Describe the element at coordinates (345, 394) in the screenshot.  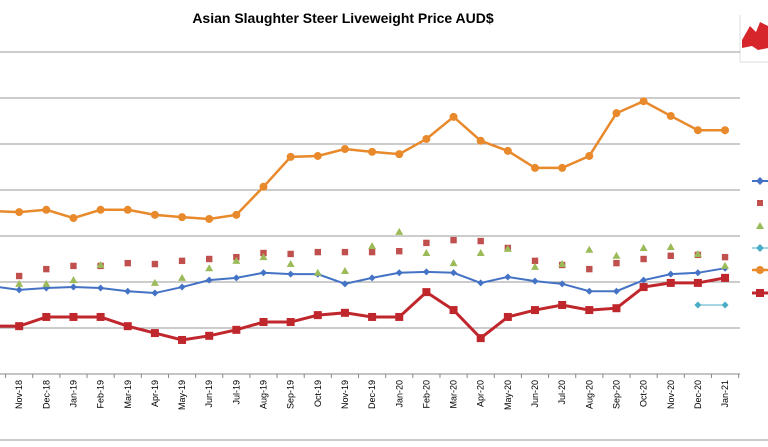
I see `x-tick-label: Nov-19` at that location.